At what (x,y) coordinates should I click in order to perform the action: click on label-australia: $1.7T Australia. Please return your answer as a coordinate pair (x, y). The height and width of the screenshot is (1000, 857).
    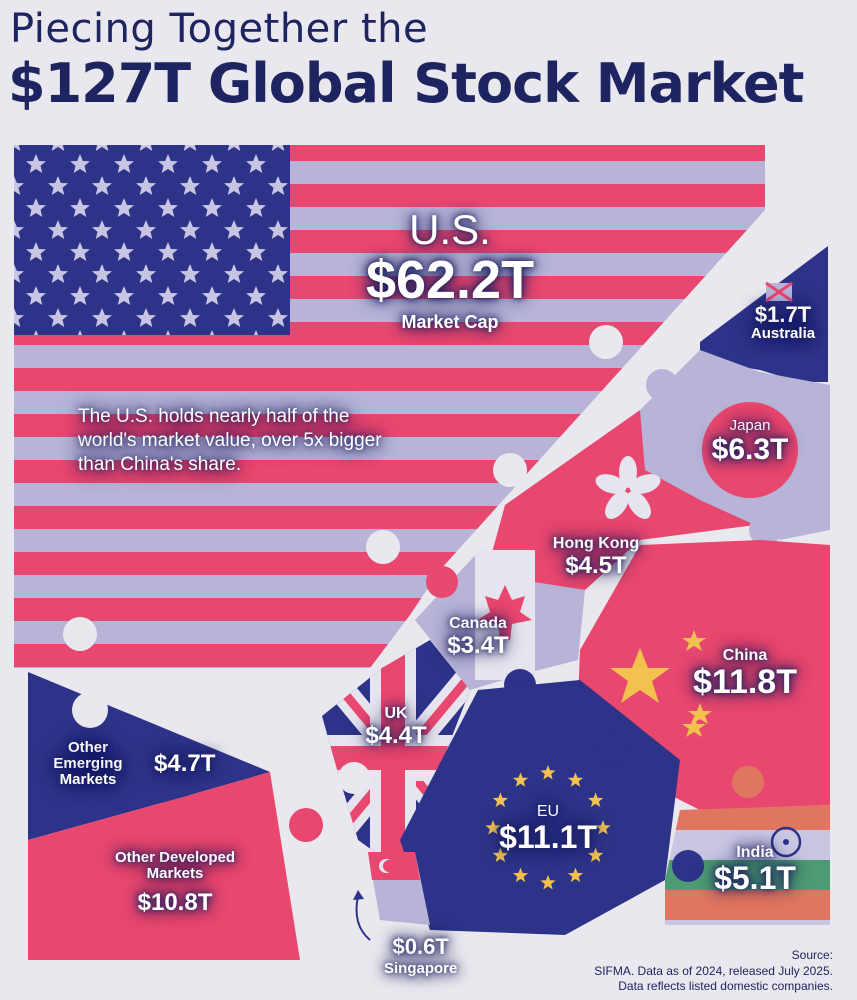
    Looking at the image, I should click on (783, 322).